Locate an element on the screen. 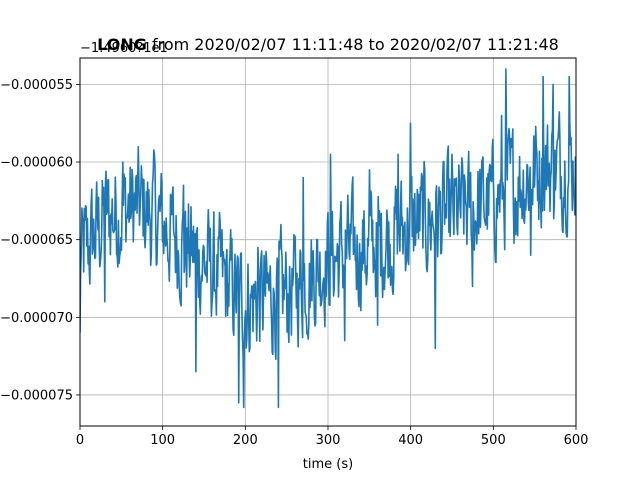 This screenshot has height=480, width=640. x-tick-label: 200 is located at coordinates (245, 440).